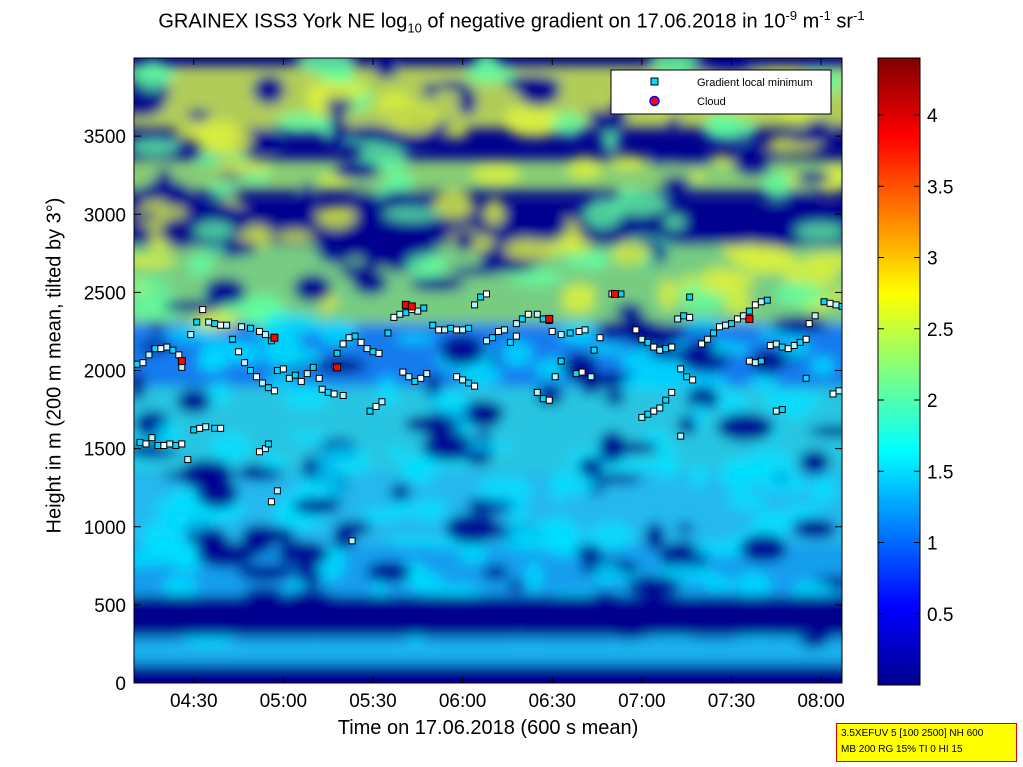 The height and width of the screenshot is (767, 1023). I want to click on x-tick-label: 07:30, so click(732, 701).